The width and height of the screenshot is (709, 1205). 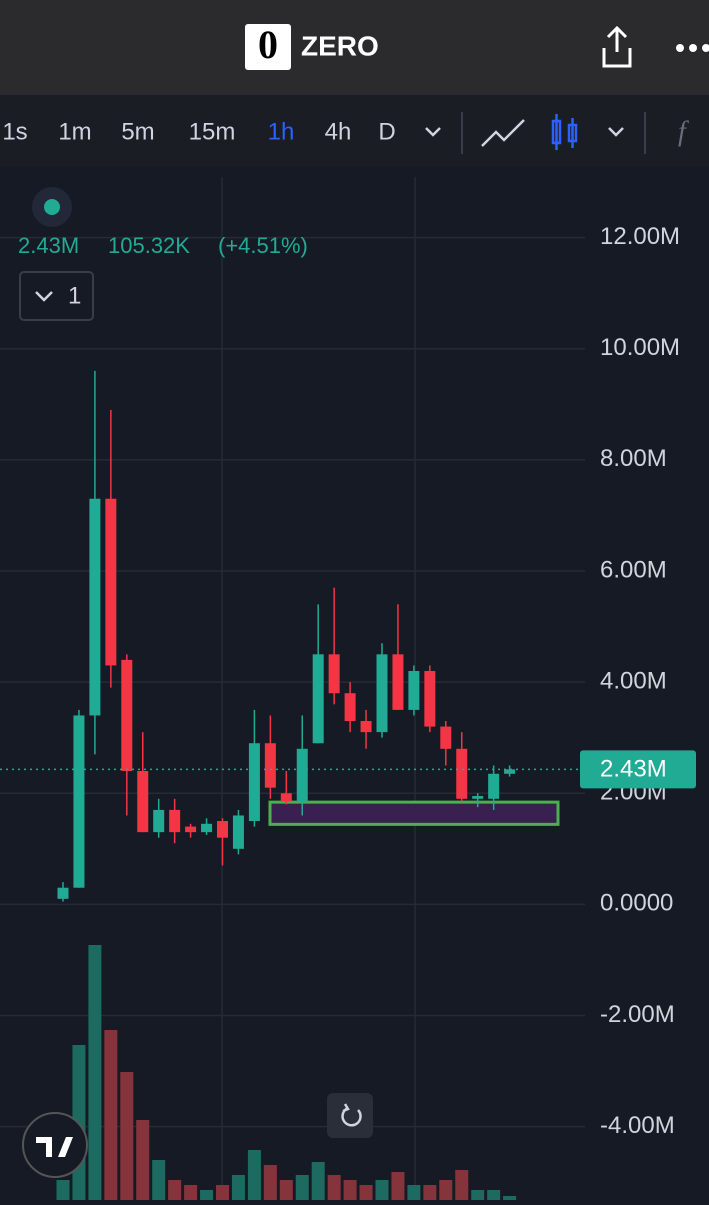 I want to click on share-button, so click(x=617, y=46).